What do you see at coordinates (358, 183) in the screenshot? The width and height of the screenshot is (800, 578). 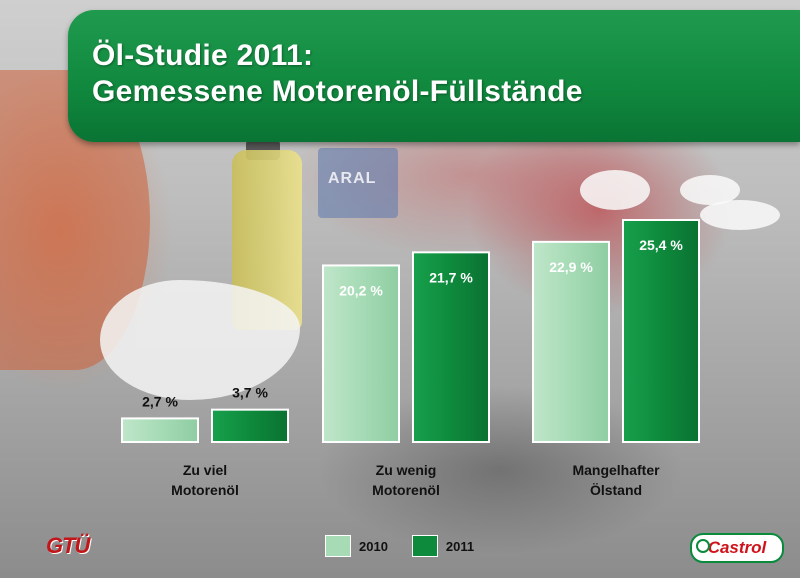 I see `background-aral-sign: ARAL` at bounding box center [358, 183].